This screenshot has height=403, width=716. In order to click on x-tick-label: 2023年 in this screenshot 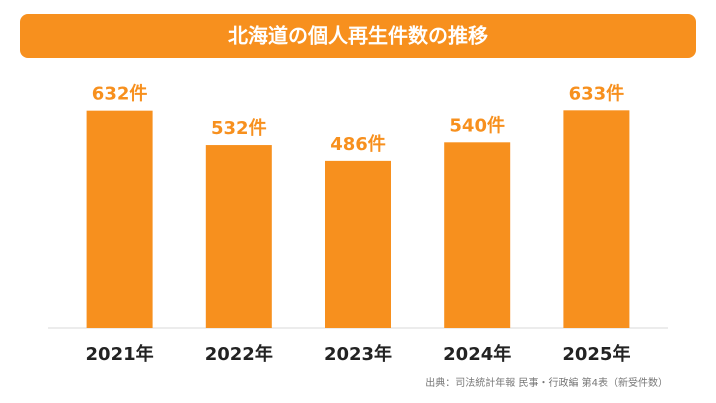, I will do `click(358, 354)`.